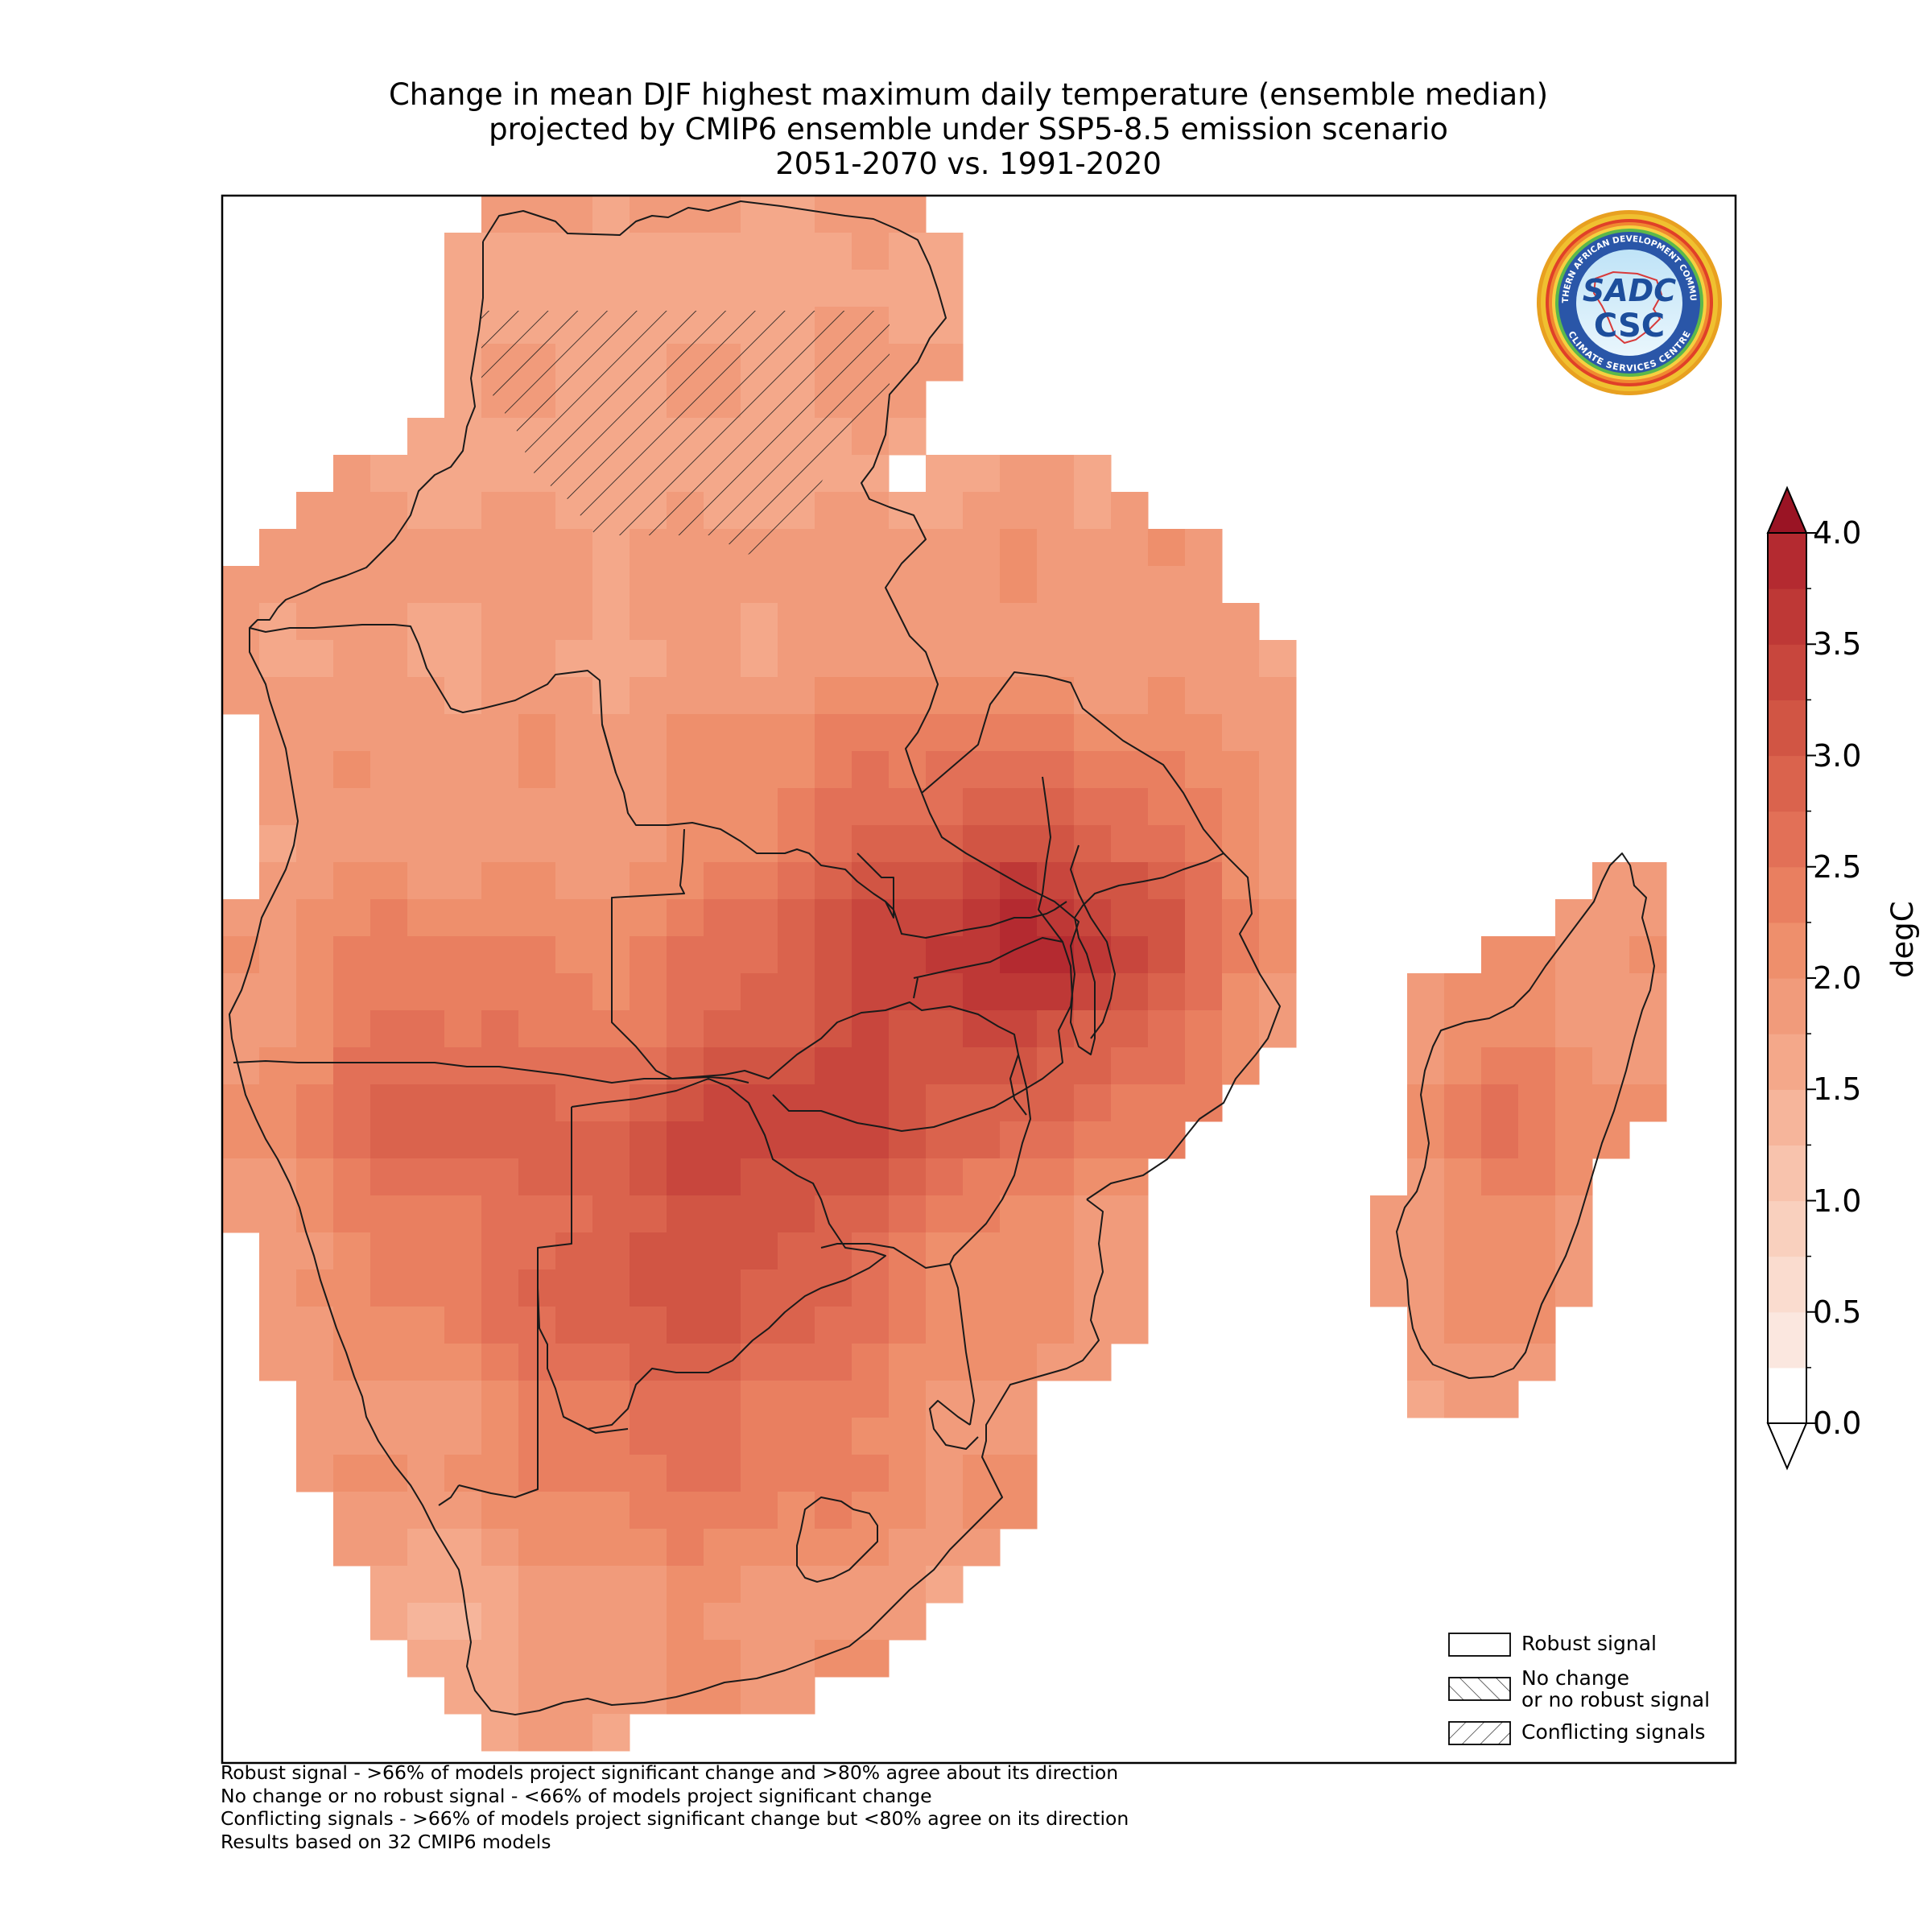  Describe the element at coordinates (1787, 950) in the screenshot. I see `colorbar-bin` at that location.